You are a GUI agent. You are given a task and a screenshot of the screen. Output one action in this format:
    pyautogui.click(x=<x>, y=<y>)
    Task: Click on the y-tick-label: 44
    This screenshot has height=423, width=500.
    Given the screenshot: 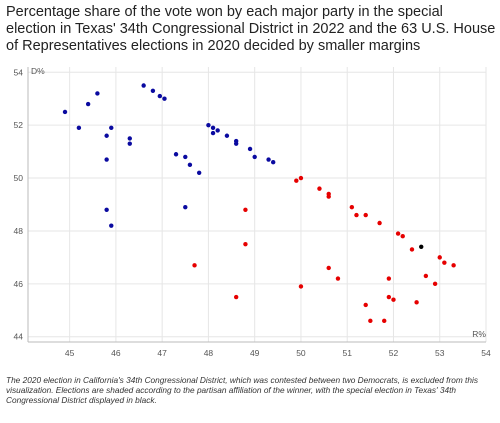 What is the action you would take?
    pyautogui.click(x=19, y=337)
    